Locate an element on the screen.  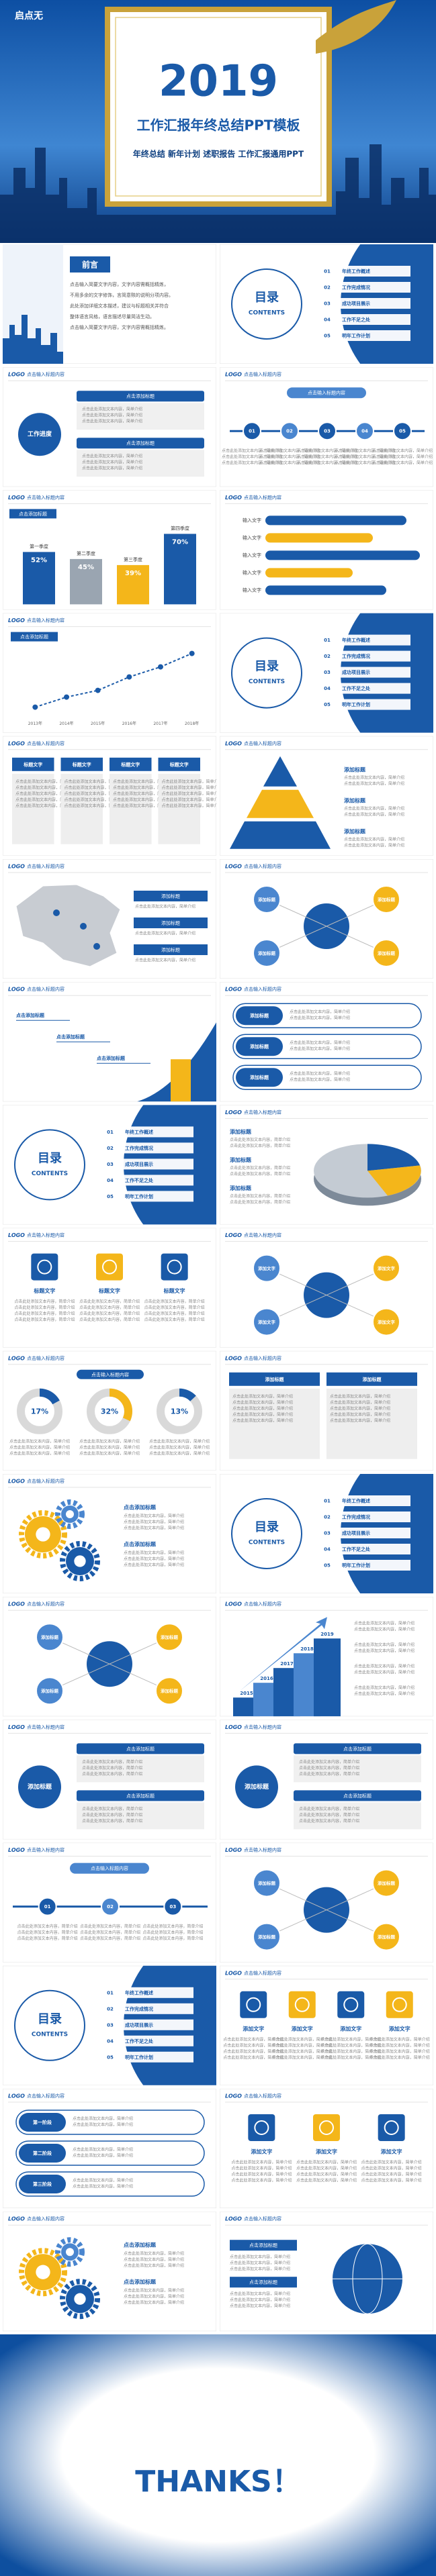
donut-arc is located at coordinates (39, 1411).